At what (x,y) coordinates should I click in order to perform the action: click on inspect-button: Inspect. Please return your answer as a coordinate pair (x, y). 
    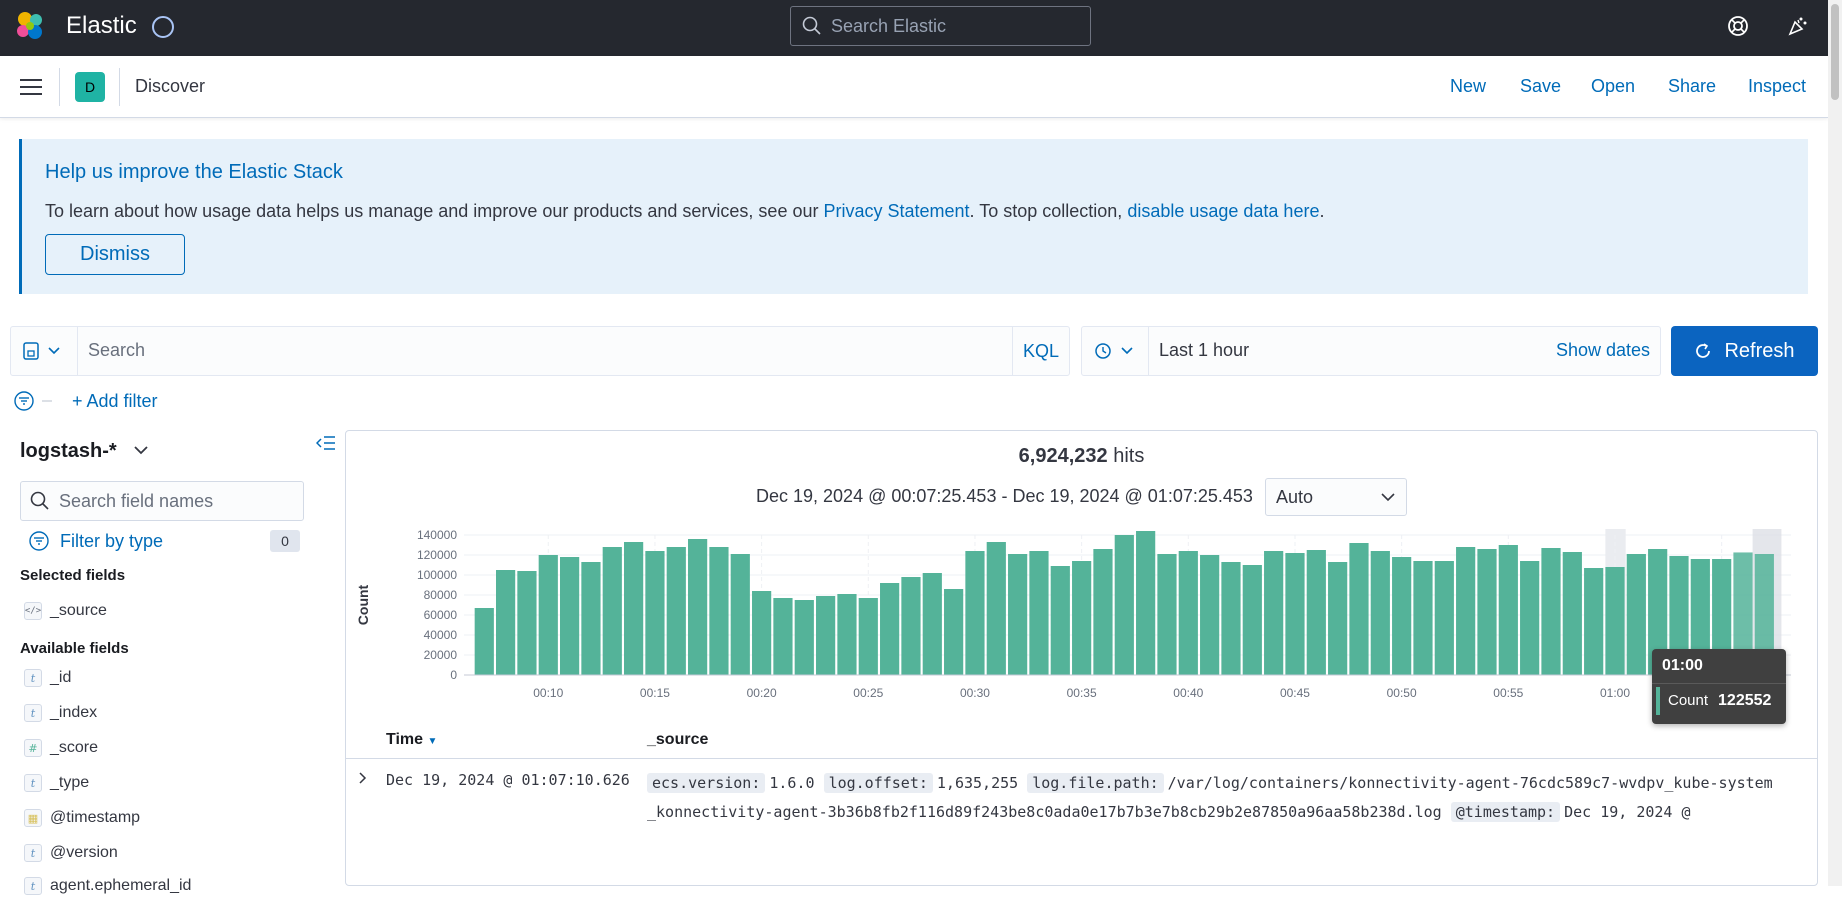
    Looking at the image, I should click on (1777, 86).